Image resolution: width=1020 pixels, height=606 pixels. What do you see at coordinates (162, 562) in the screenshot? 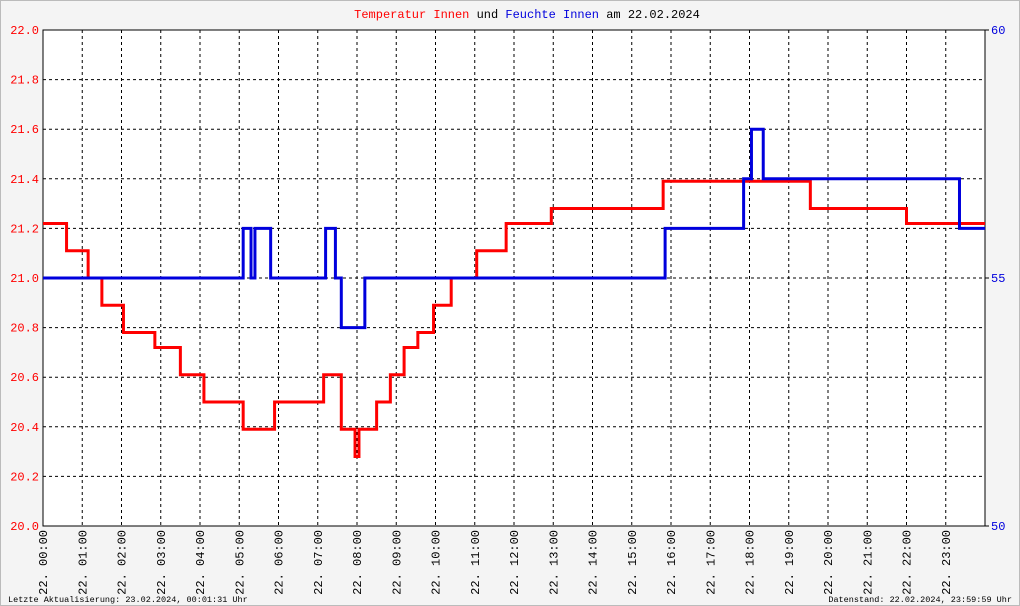
I see `x-tick-label: 22. 03:00` at bounding box center [162, 562].